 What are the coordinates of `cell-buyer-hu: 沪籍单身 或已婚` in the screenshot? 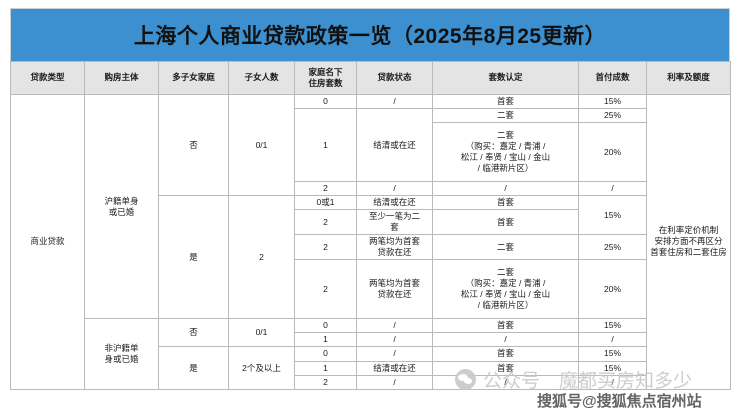 It's located at (121, 206).